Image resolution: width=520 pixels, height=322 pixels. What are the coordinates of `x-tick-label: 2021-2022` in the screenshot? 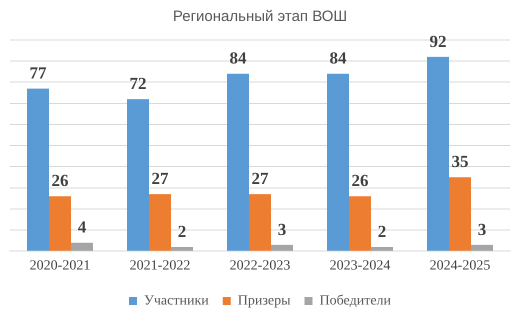 It's located at (160, 266).